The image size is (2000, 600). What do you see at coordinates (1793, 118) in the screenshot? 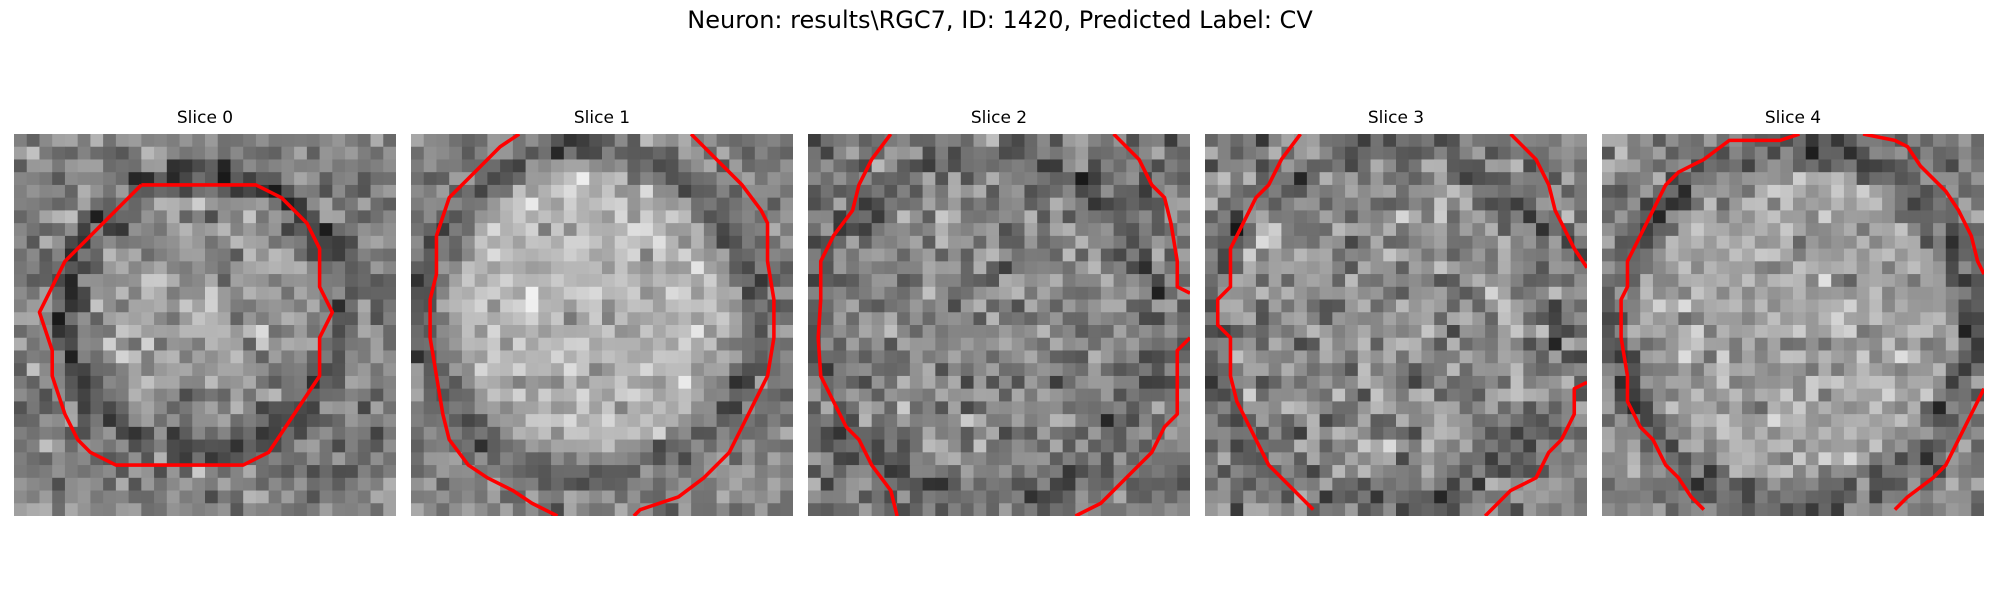
I see `slice-title-4: Slice 4` at bounding box center [1793, 118].